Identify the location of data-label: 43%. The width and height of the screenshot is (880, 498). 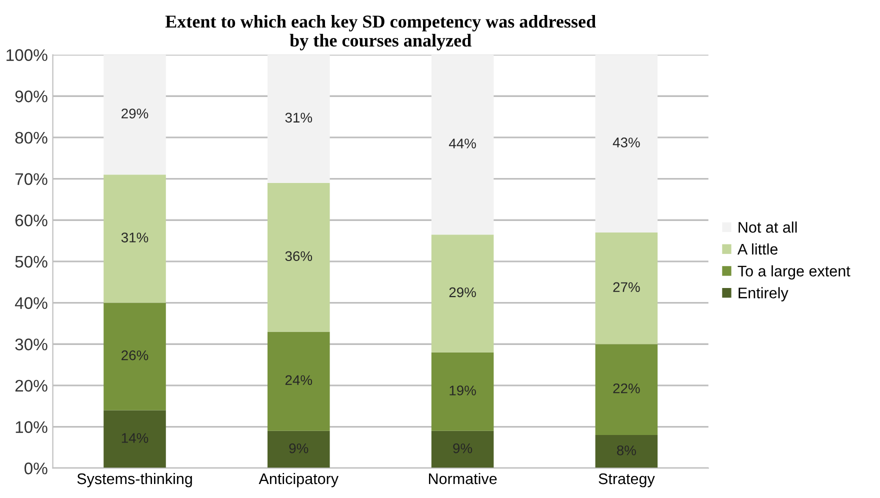
(626, 143).